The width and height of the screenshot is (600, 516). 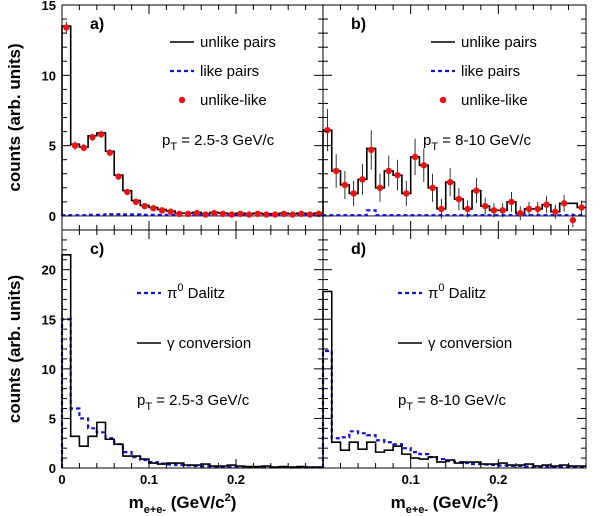 What do you see at coordinates (49, 369) in the screenshot?
I see `y-tick-label: 10` at bounding box center [49, 369].